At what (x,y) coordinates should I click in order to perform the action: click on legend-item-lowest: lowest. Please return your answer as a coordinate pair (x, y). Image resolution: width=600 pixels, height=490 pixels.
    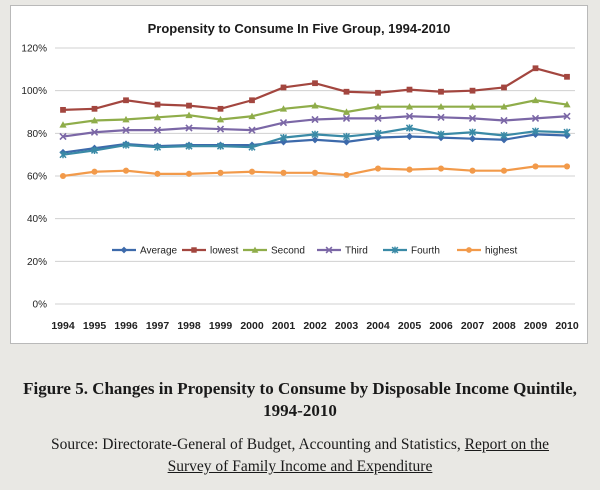
    Looking at the image, I should click on (210, 251).